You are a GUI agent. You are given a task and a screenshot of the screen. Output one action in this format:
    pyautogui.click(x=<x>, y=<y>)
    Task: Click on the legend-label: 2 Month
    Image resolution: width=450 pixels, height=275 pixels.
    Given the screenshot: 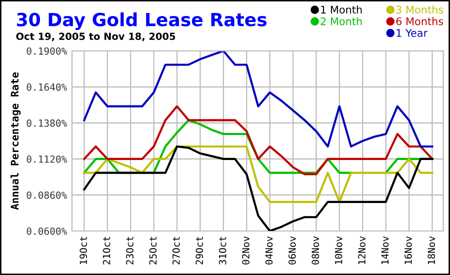 What is the action you would take?
    pyautogui.click(x=341, y=21)
    